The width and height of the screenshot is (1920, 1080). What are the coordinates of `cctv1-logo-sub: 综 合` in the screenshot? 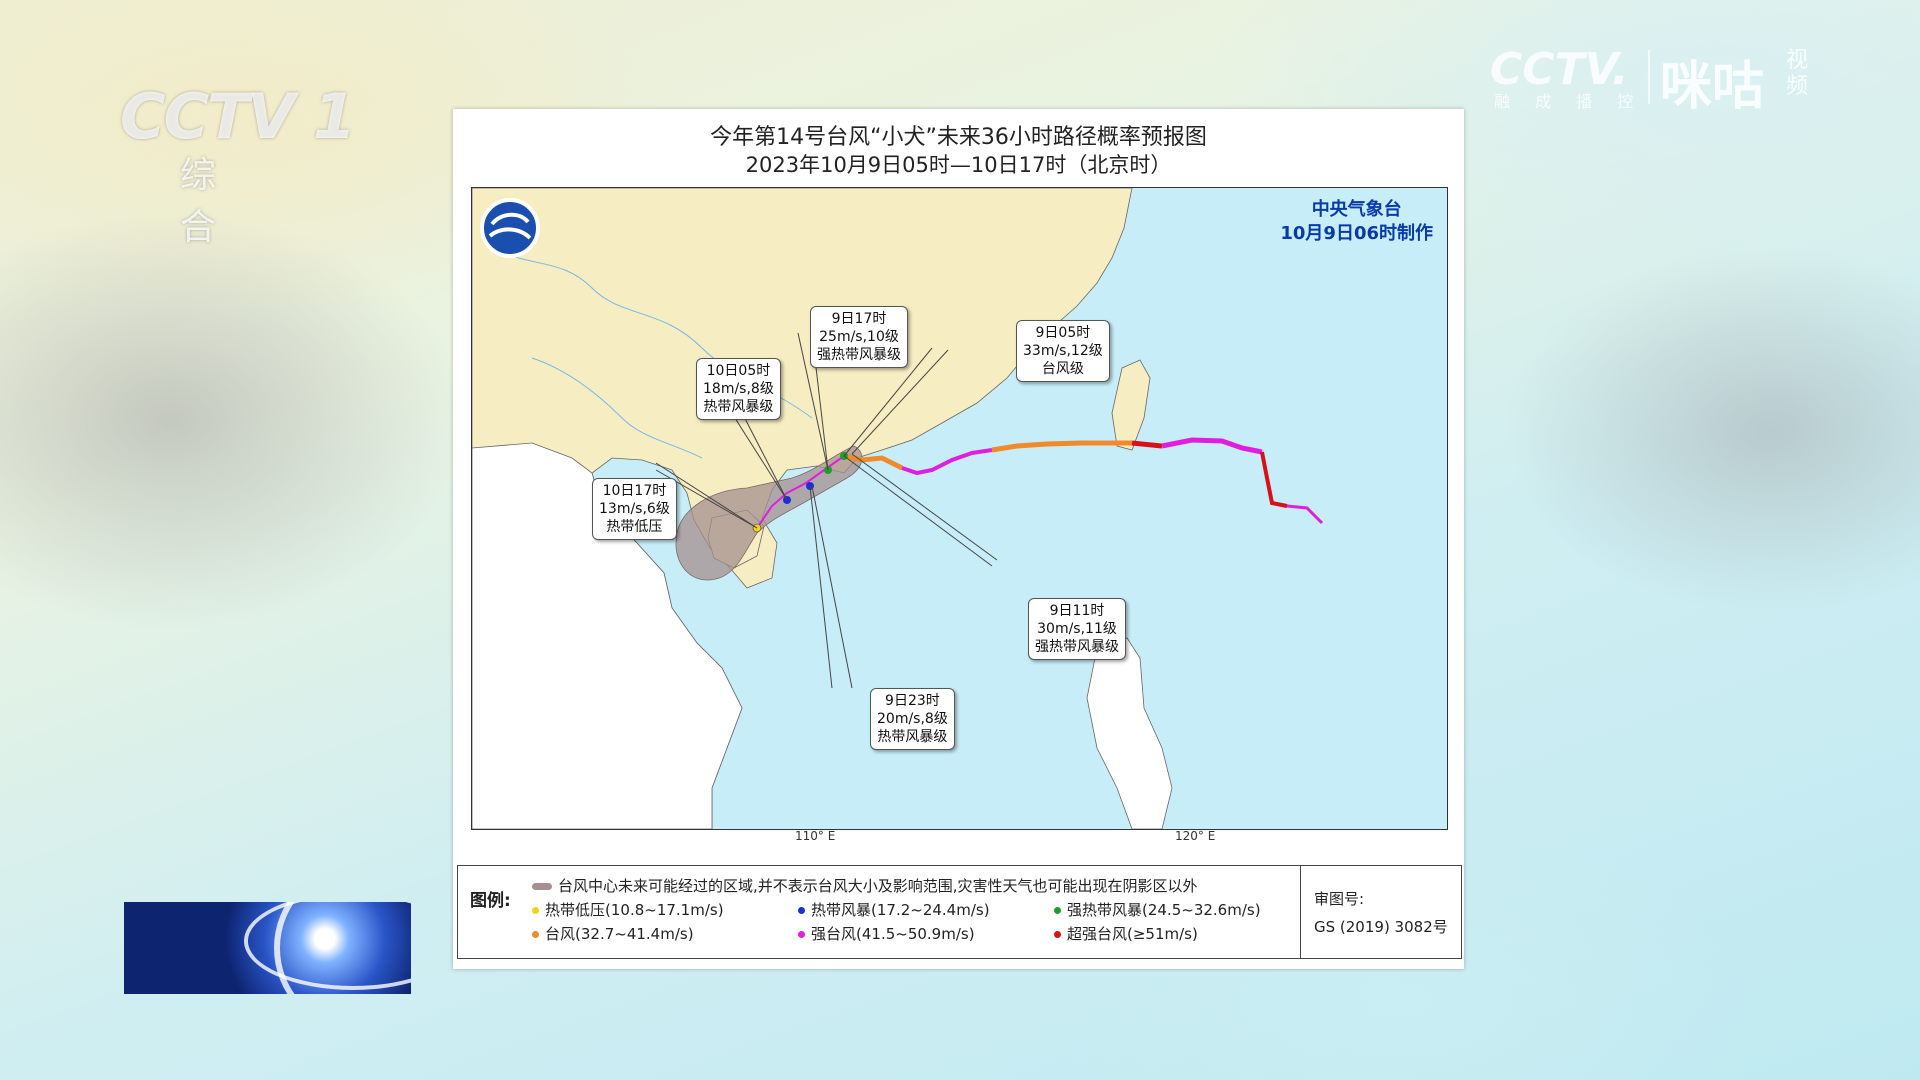 It's located at (216, 201).